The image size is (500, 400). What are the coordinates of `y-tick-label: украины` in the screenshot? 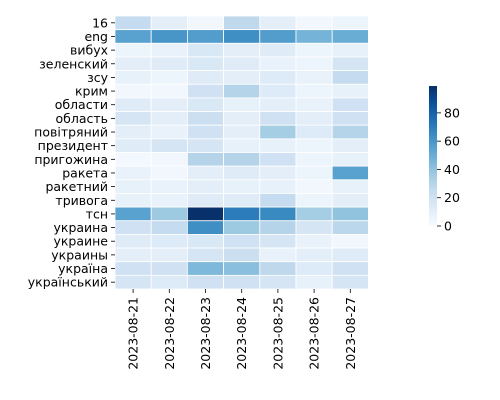 It's located at (79, 254).